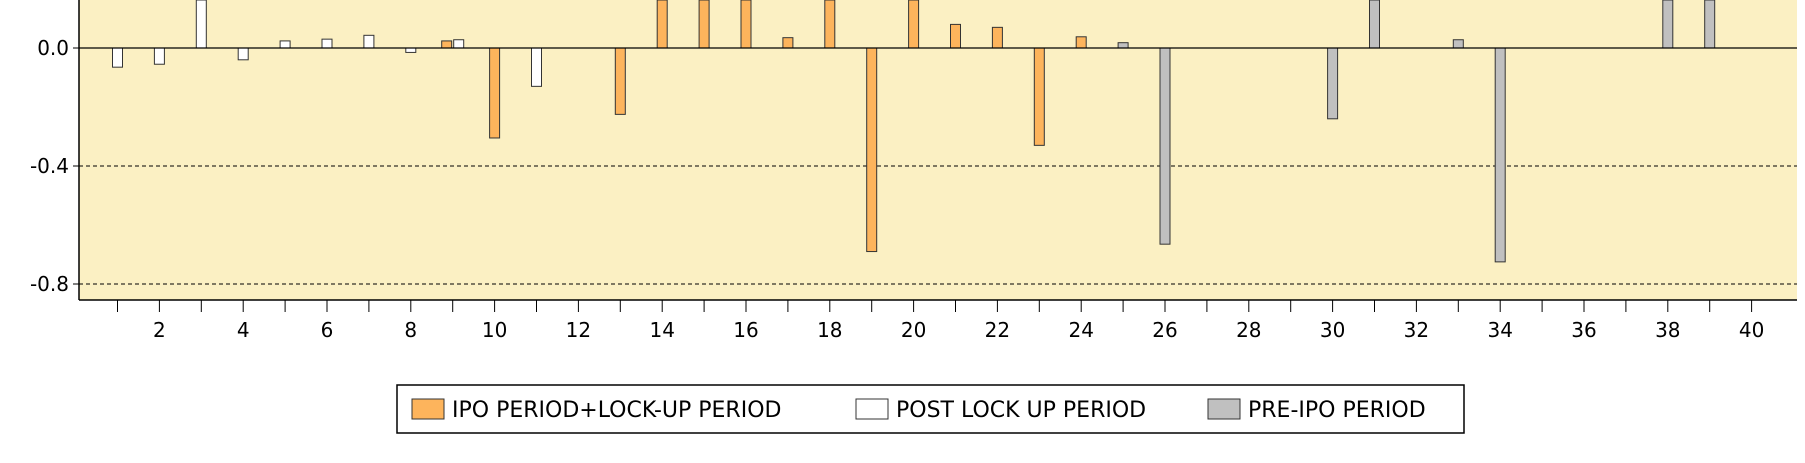 The height and width of the screenshot is (463, 1805). Describe the element at coordinates (327, 330) in the screenshot. I see `x-tick-label: 6` at that location.